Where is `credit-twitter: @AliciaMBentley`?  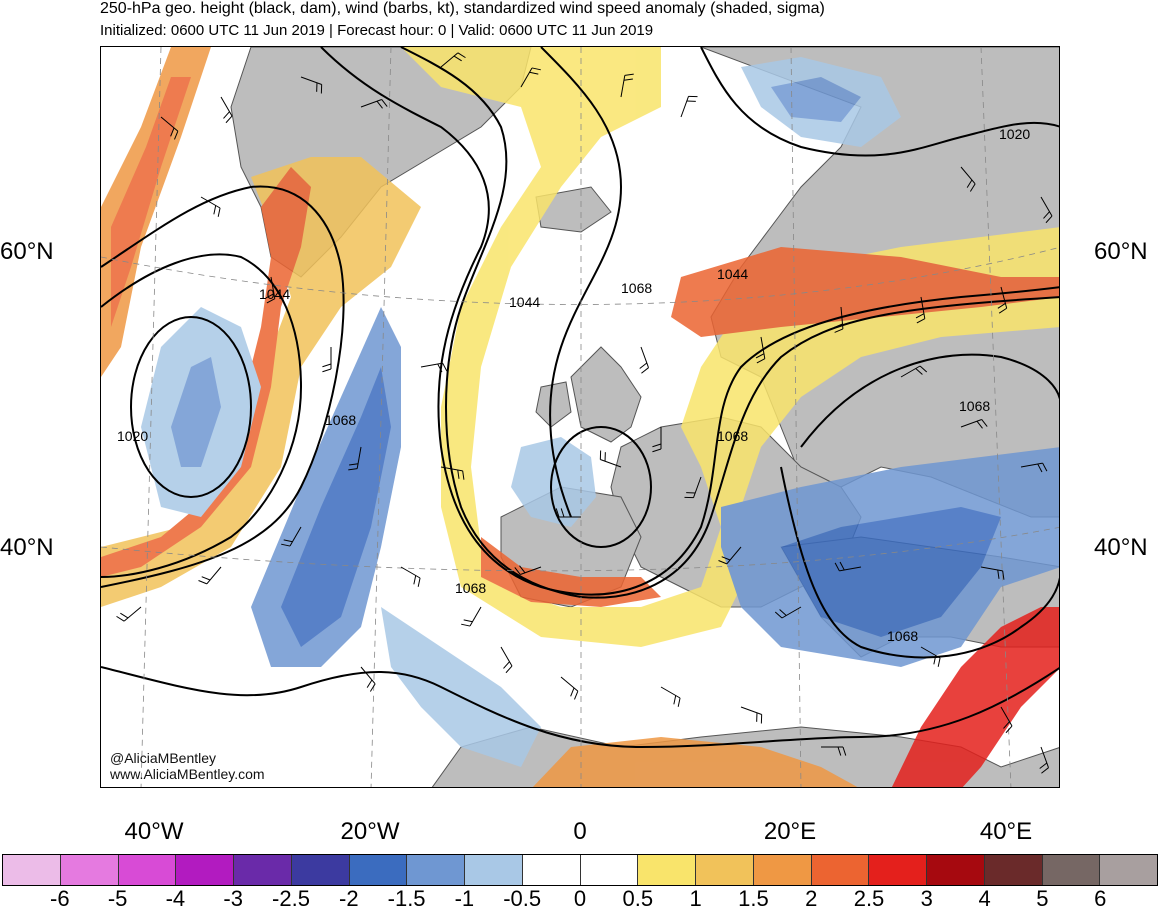
credit-twitter: @AliciaMBentley is located at coordinates (163, 758).